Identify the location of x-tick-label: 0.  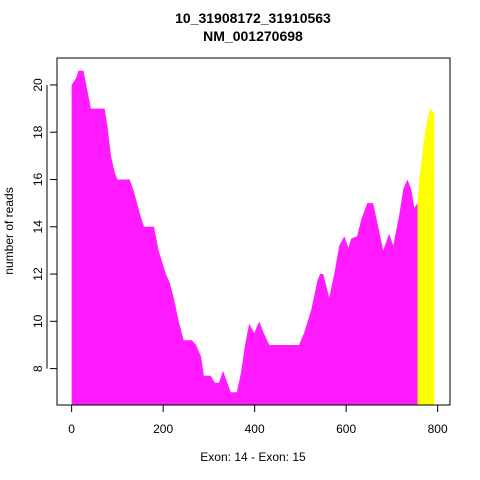
(71, 429).